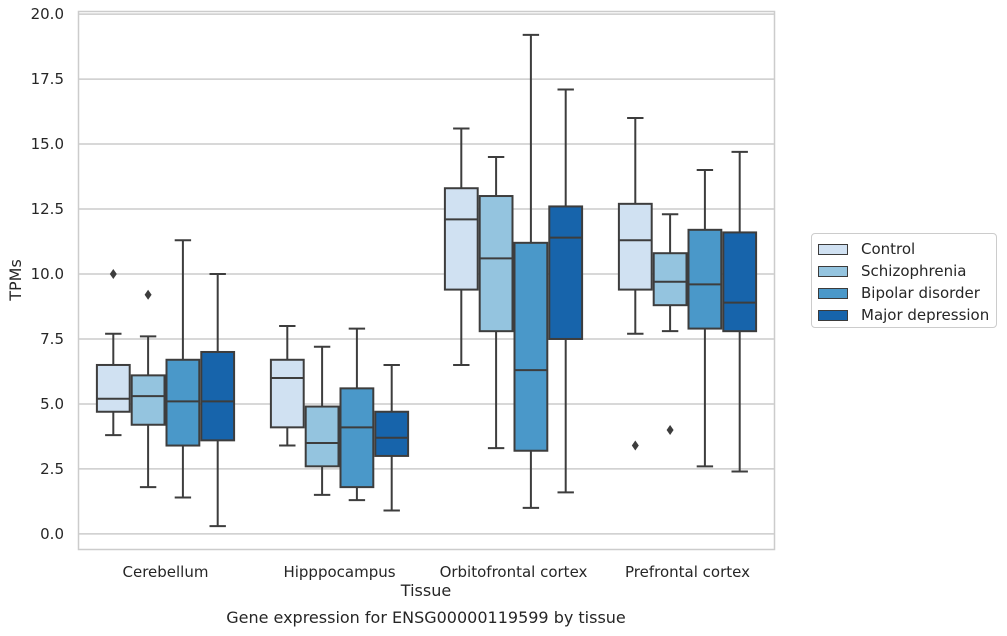 Image resolution: width=1007 pixels, height=636 pixels. What do you see at coordinates (914, 271) in the screenshot?
I see `legend-label-schizophrenia: Schizophrenia` at bounding box center [914, 271].